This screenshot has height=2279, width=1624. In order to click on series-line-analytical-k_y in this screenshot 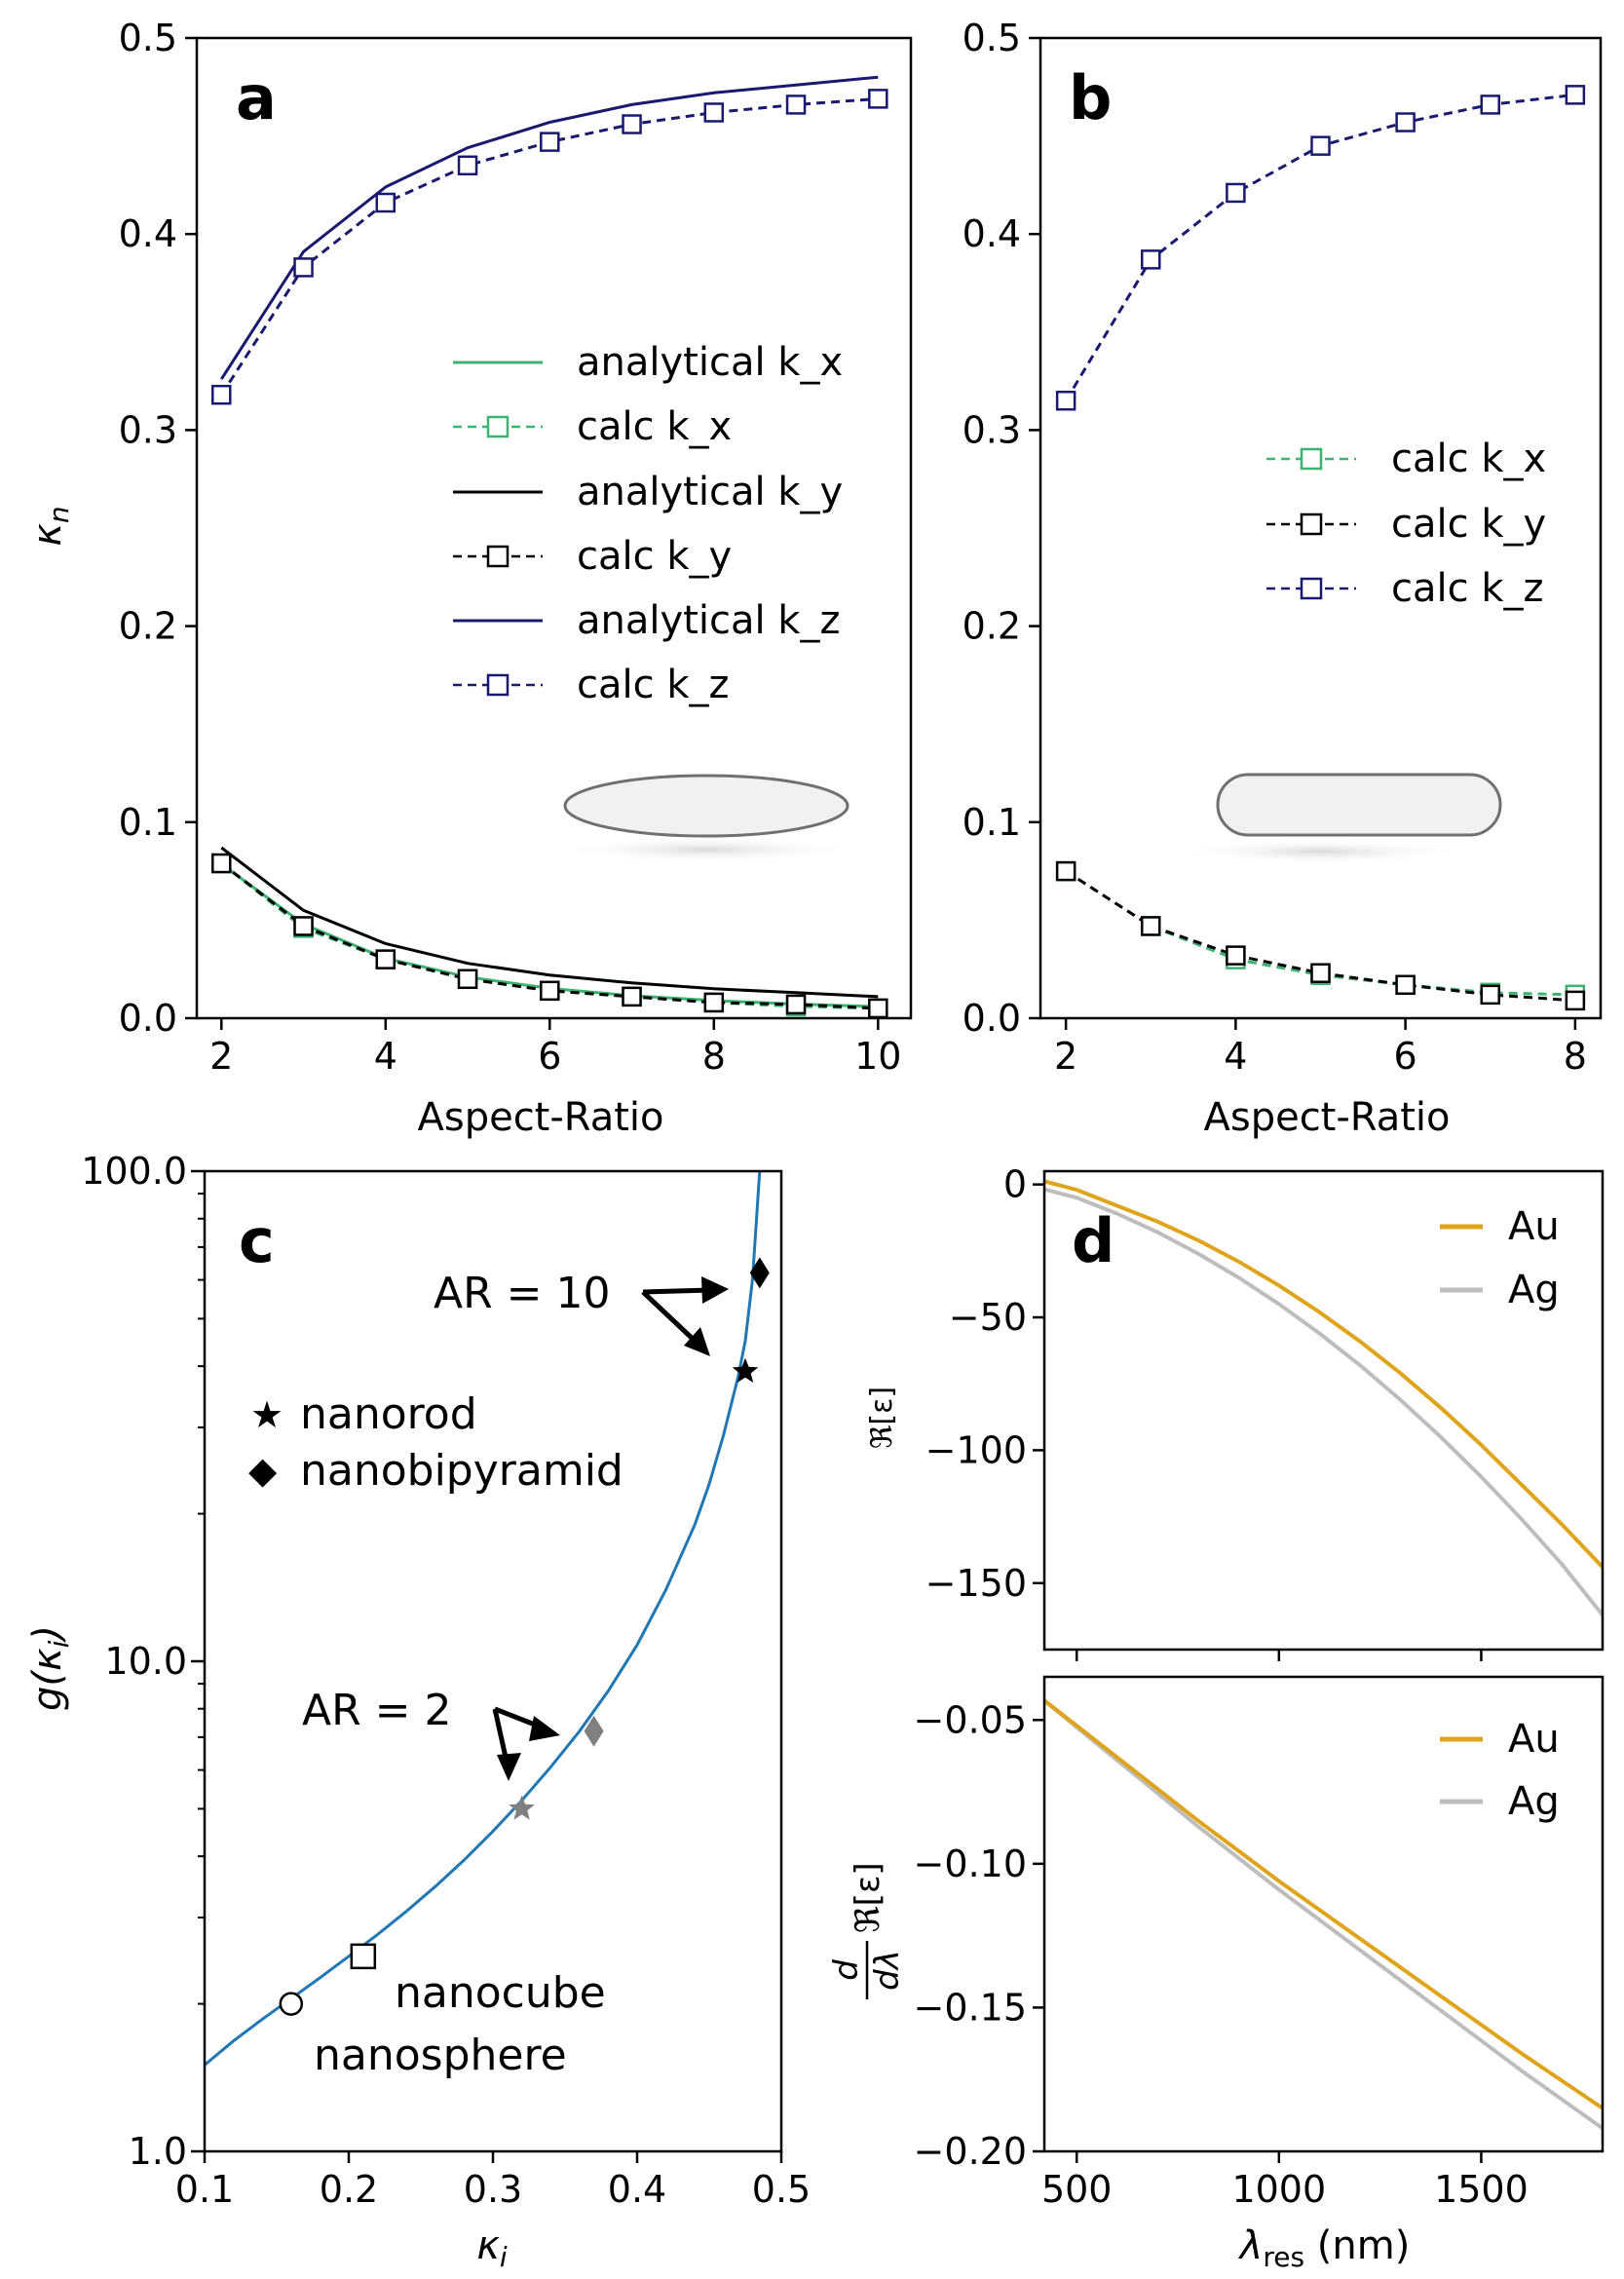, I will do `click(549, 923)`.